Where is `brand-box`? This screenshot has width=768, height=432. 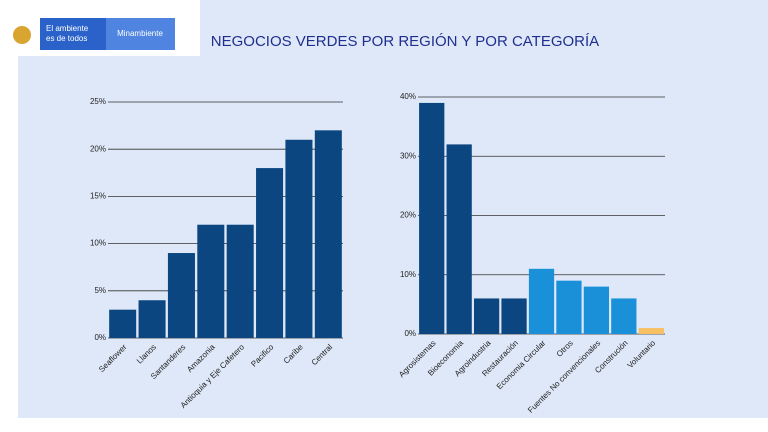 brand-box is located at coordinates (140, 34).